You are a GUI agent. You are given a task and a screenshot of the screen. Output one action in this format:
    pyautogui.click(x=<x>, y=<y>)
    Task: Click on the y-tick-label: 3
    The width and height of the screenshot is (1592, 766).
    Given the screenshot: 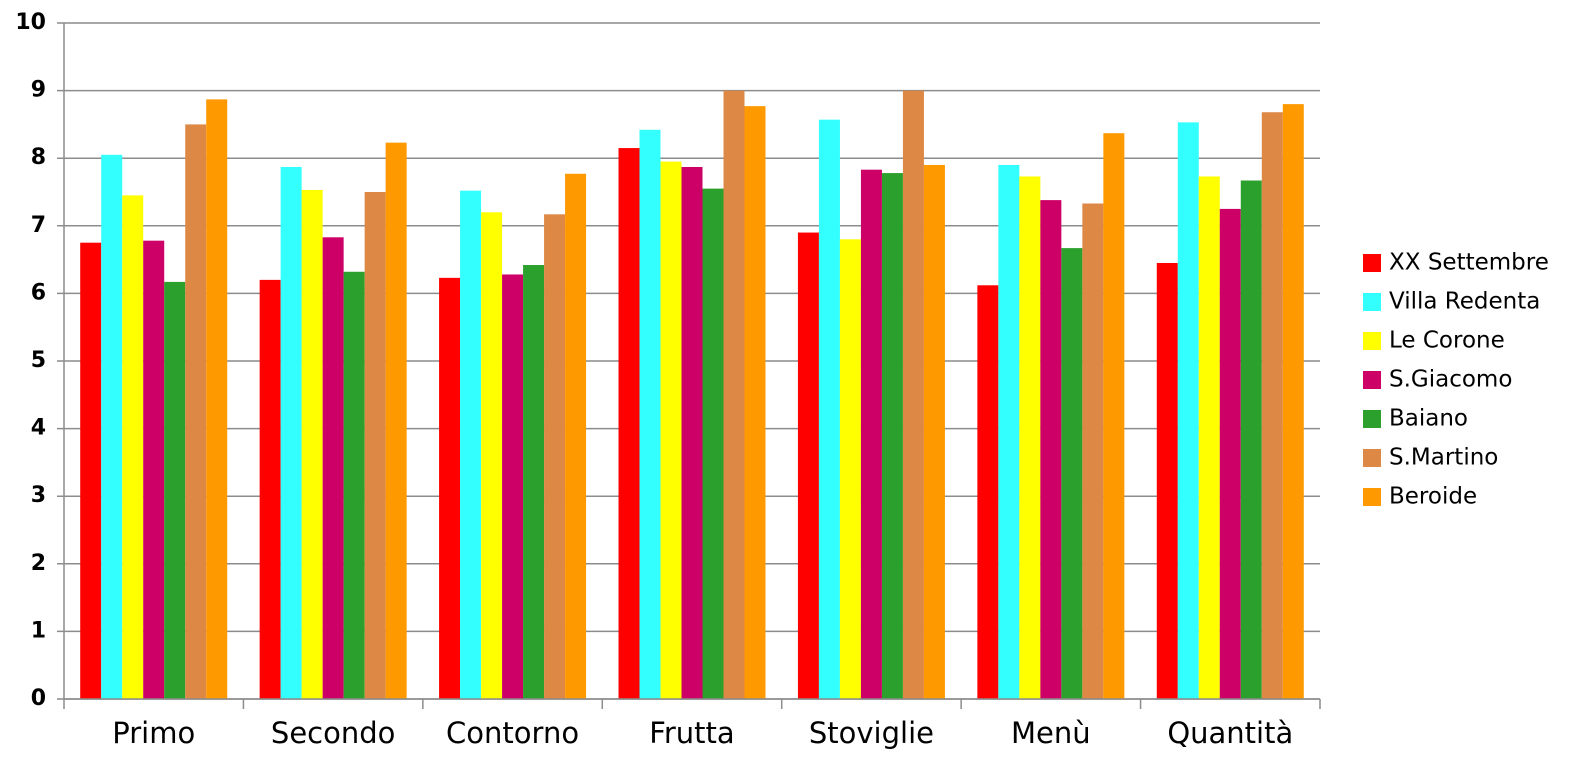 What is the action you would take?
    pyautogui.click(x=38, y=495)
    